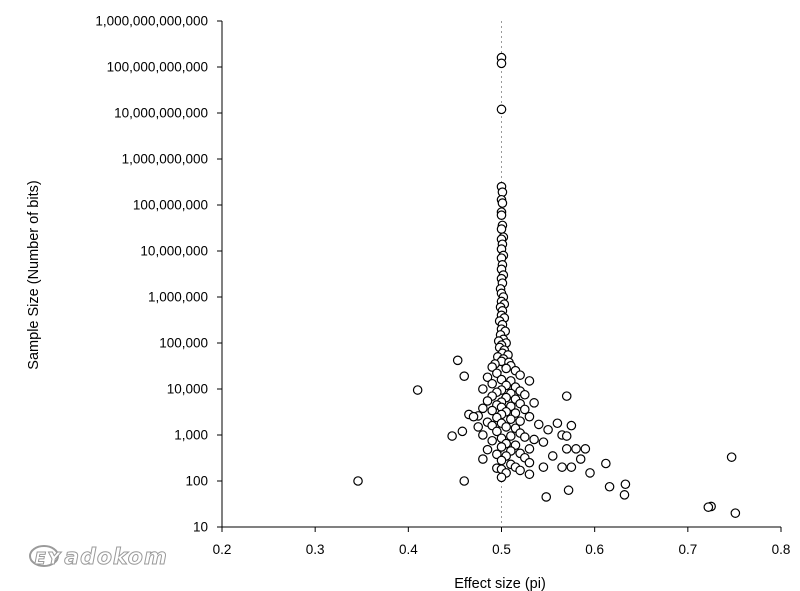 Image resolution: width=800 pixels, height=591 pixels. What do you see at coordinates (34, 274) in the screenshot?
I see `y-axis-title: Sample Size (Number of bits)` at bounding box center [34, 274].